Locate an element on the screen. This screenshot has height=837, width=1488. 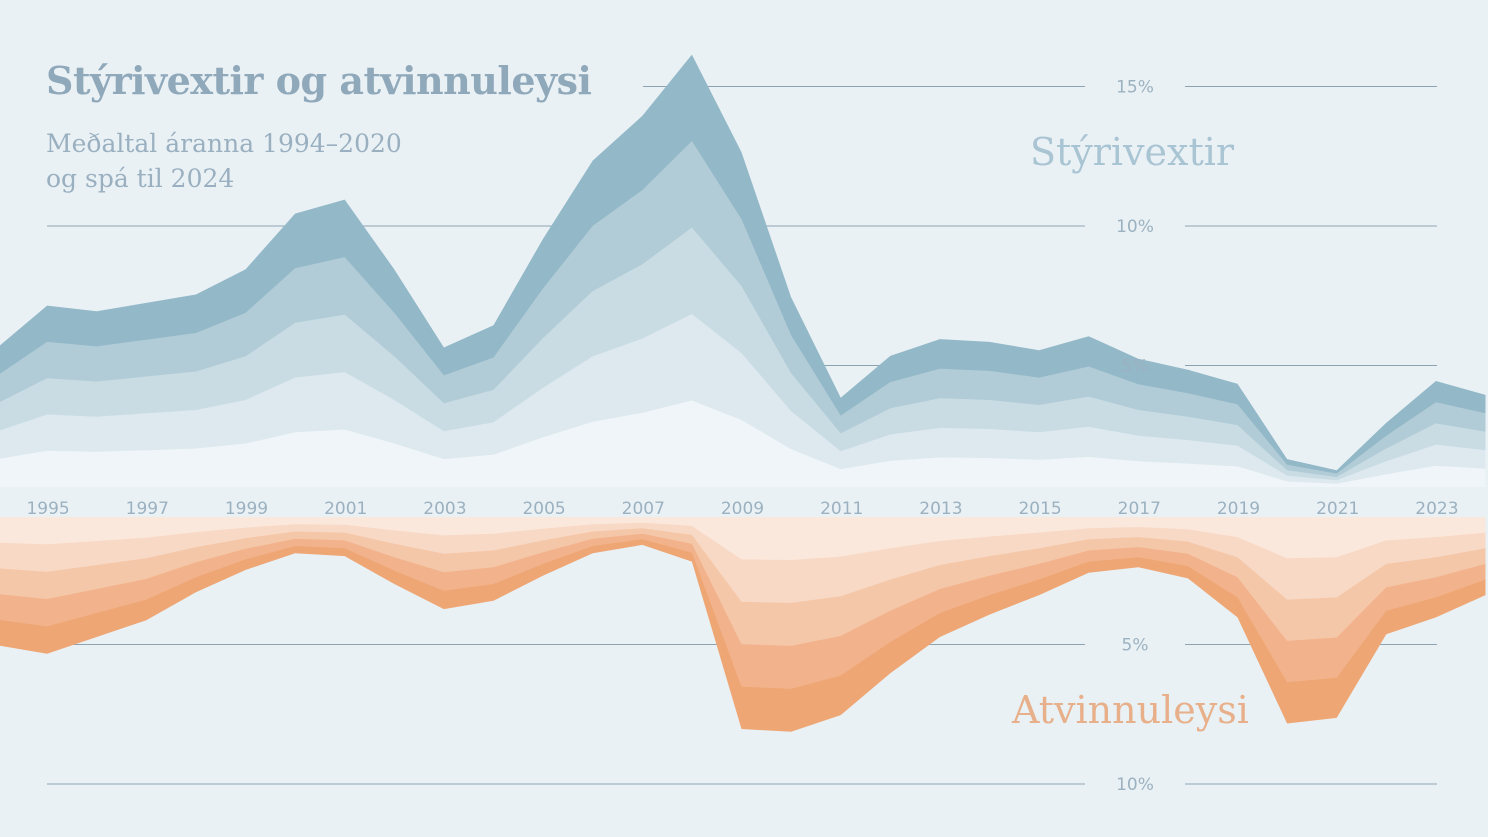
series-label-atvinnuleysi: Atvinnuleysi is located at coordinates (1130, 710).